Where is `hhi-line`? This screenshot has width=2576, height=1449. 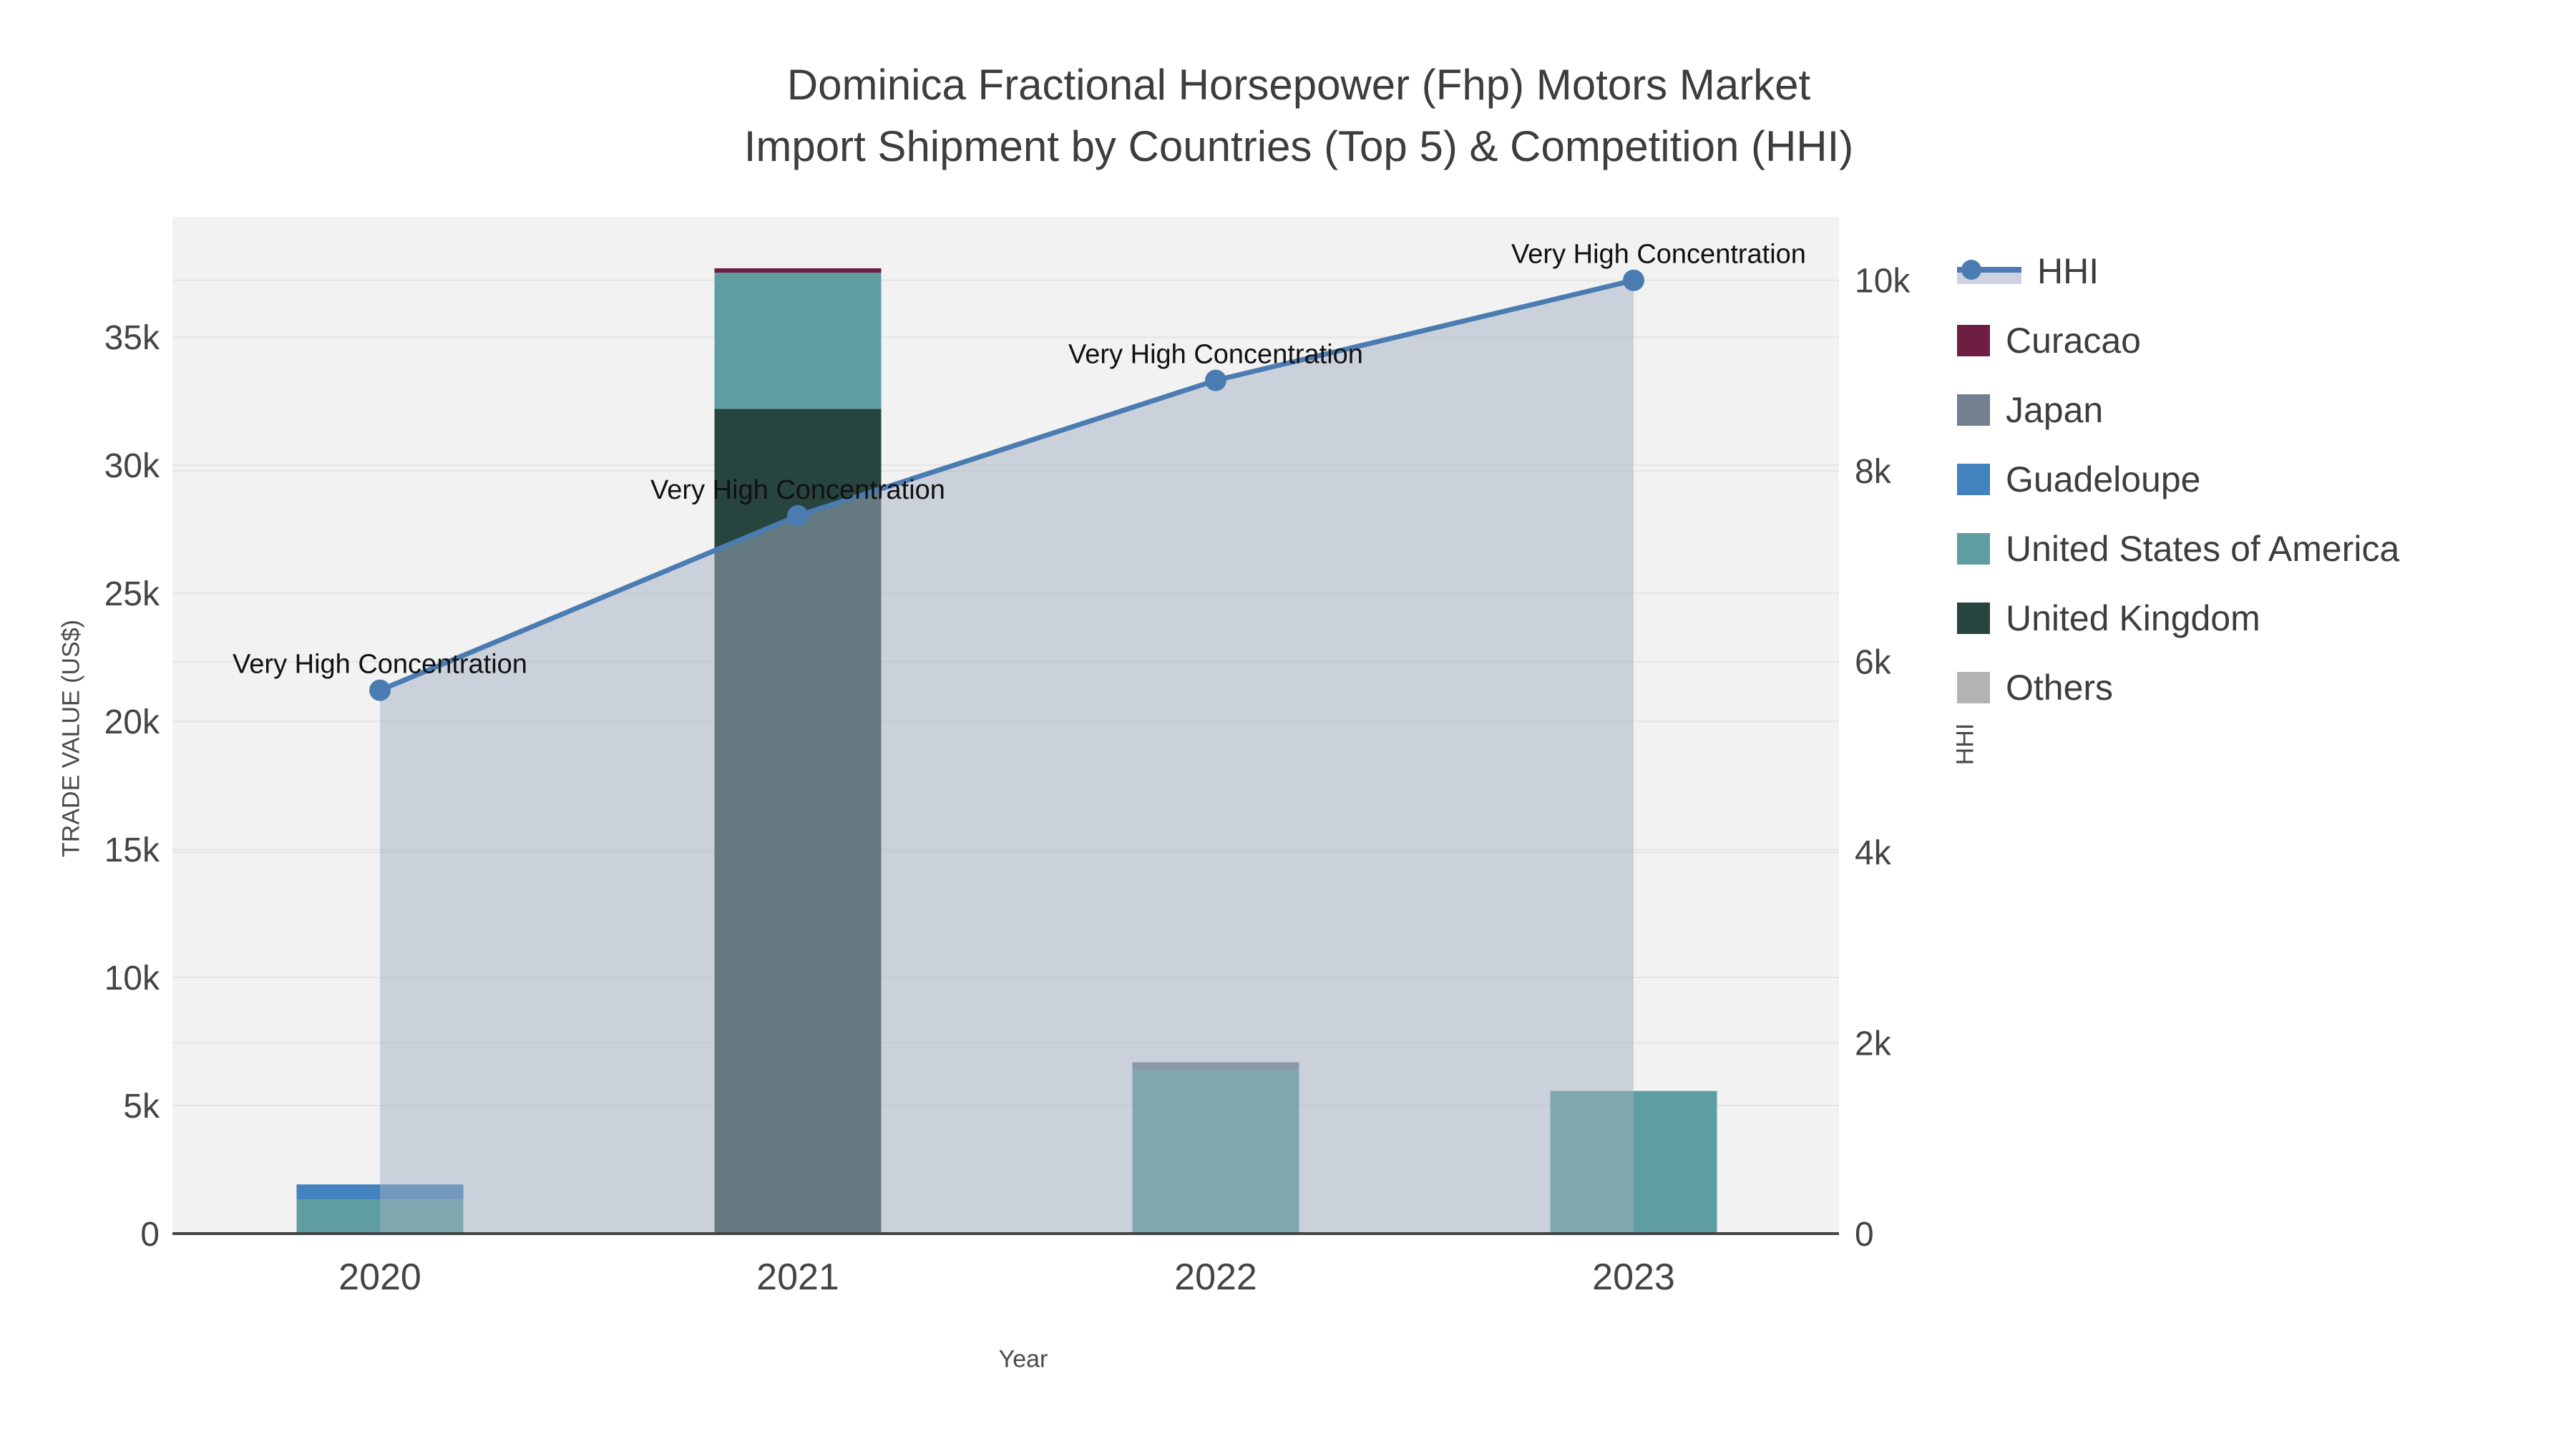 hhi-line is located at coordinates (1006, 485).